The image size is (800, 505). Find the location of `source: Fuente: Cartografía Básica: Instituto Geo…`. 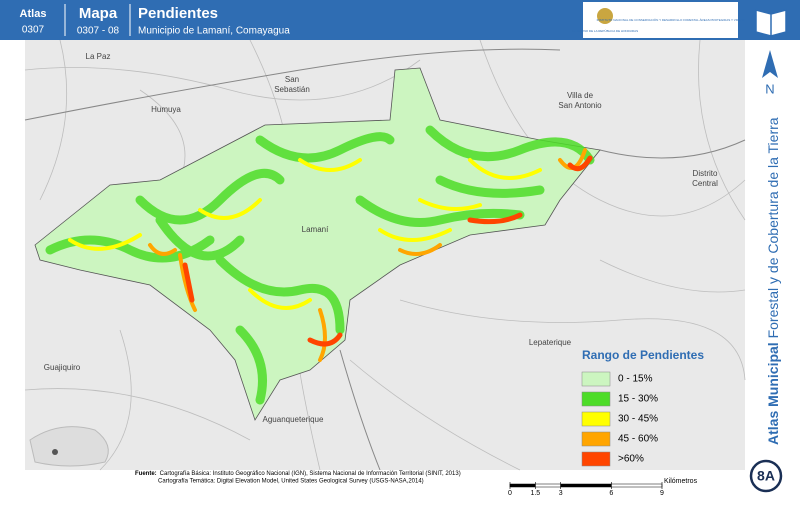

source: Fuente: Cartografía Básica: Instituto Geo… is located at coordinates (298, 474).